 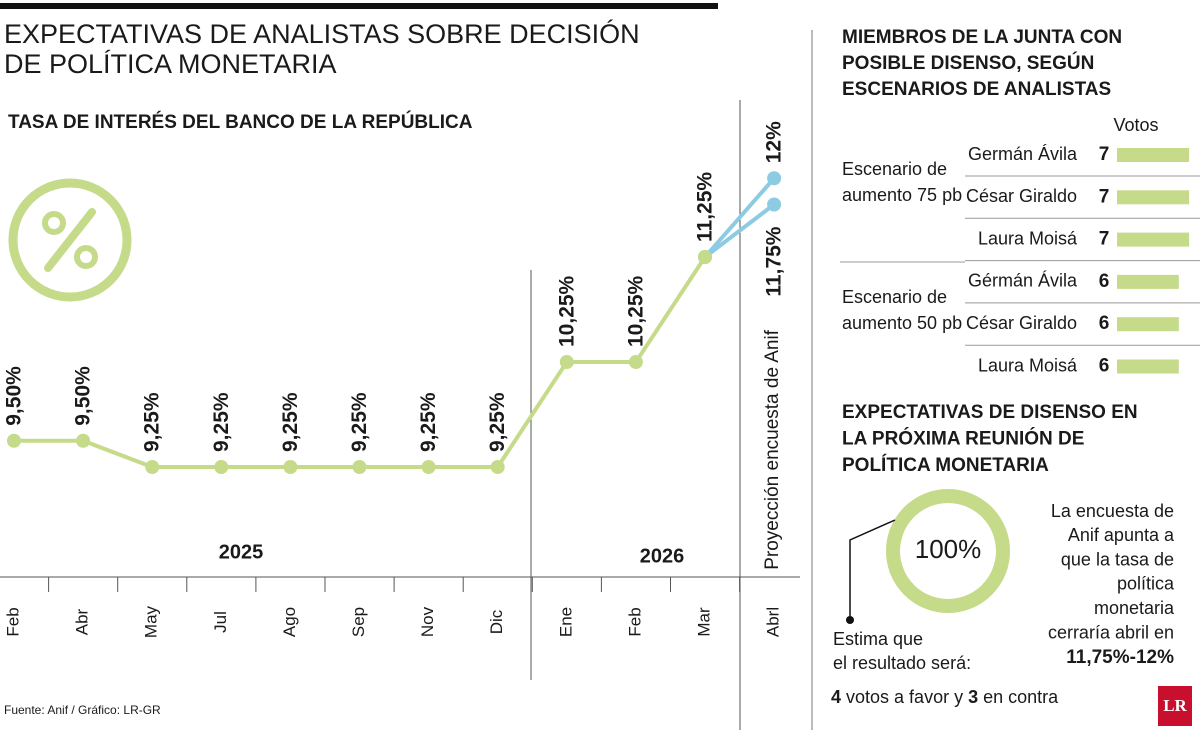 What do you see at coordinates (82, 621) in the screenshot?
I see `x-tick-label: Abr` at bounding box center [82, 621].